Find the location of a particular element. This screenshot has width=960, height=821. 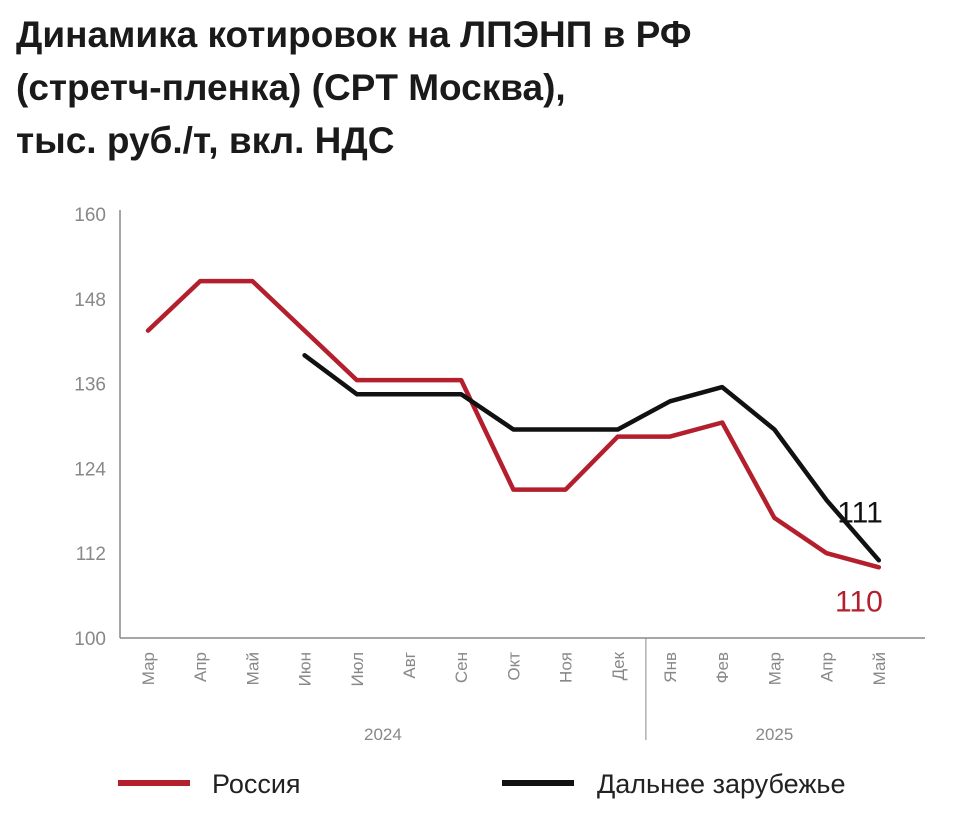

y-tick-label: 124 is located at coordinates (90, 469).